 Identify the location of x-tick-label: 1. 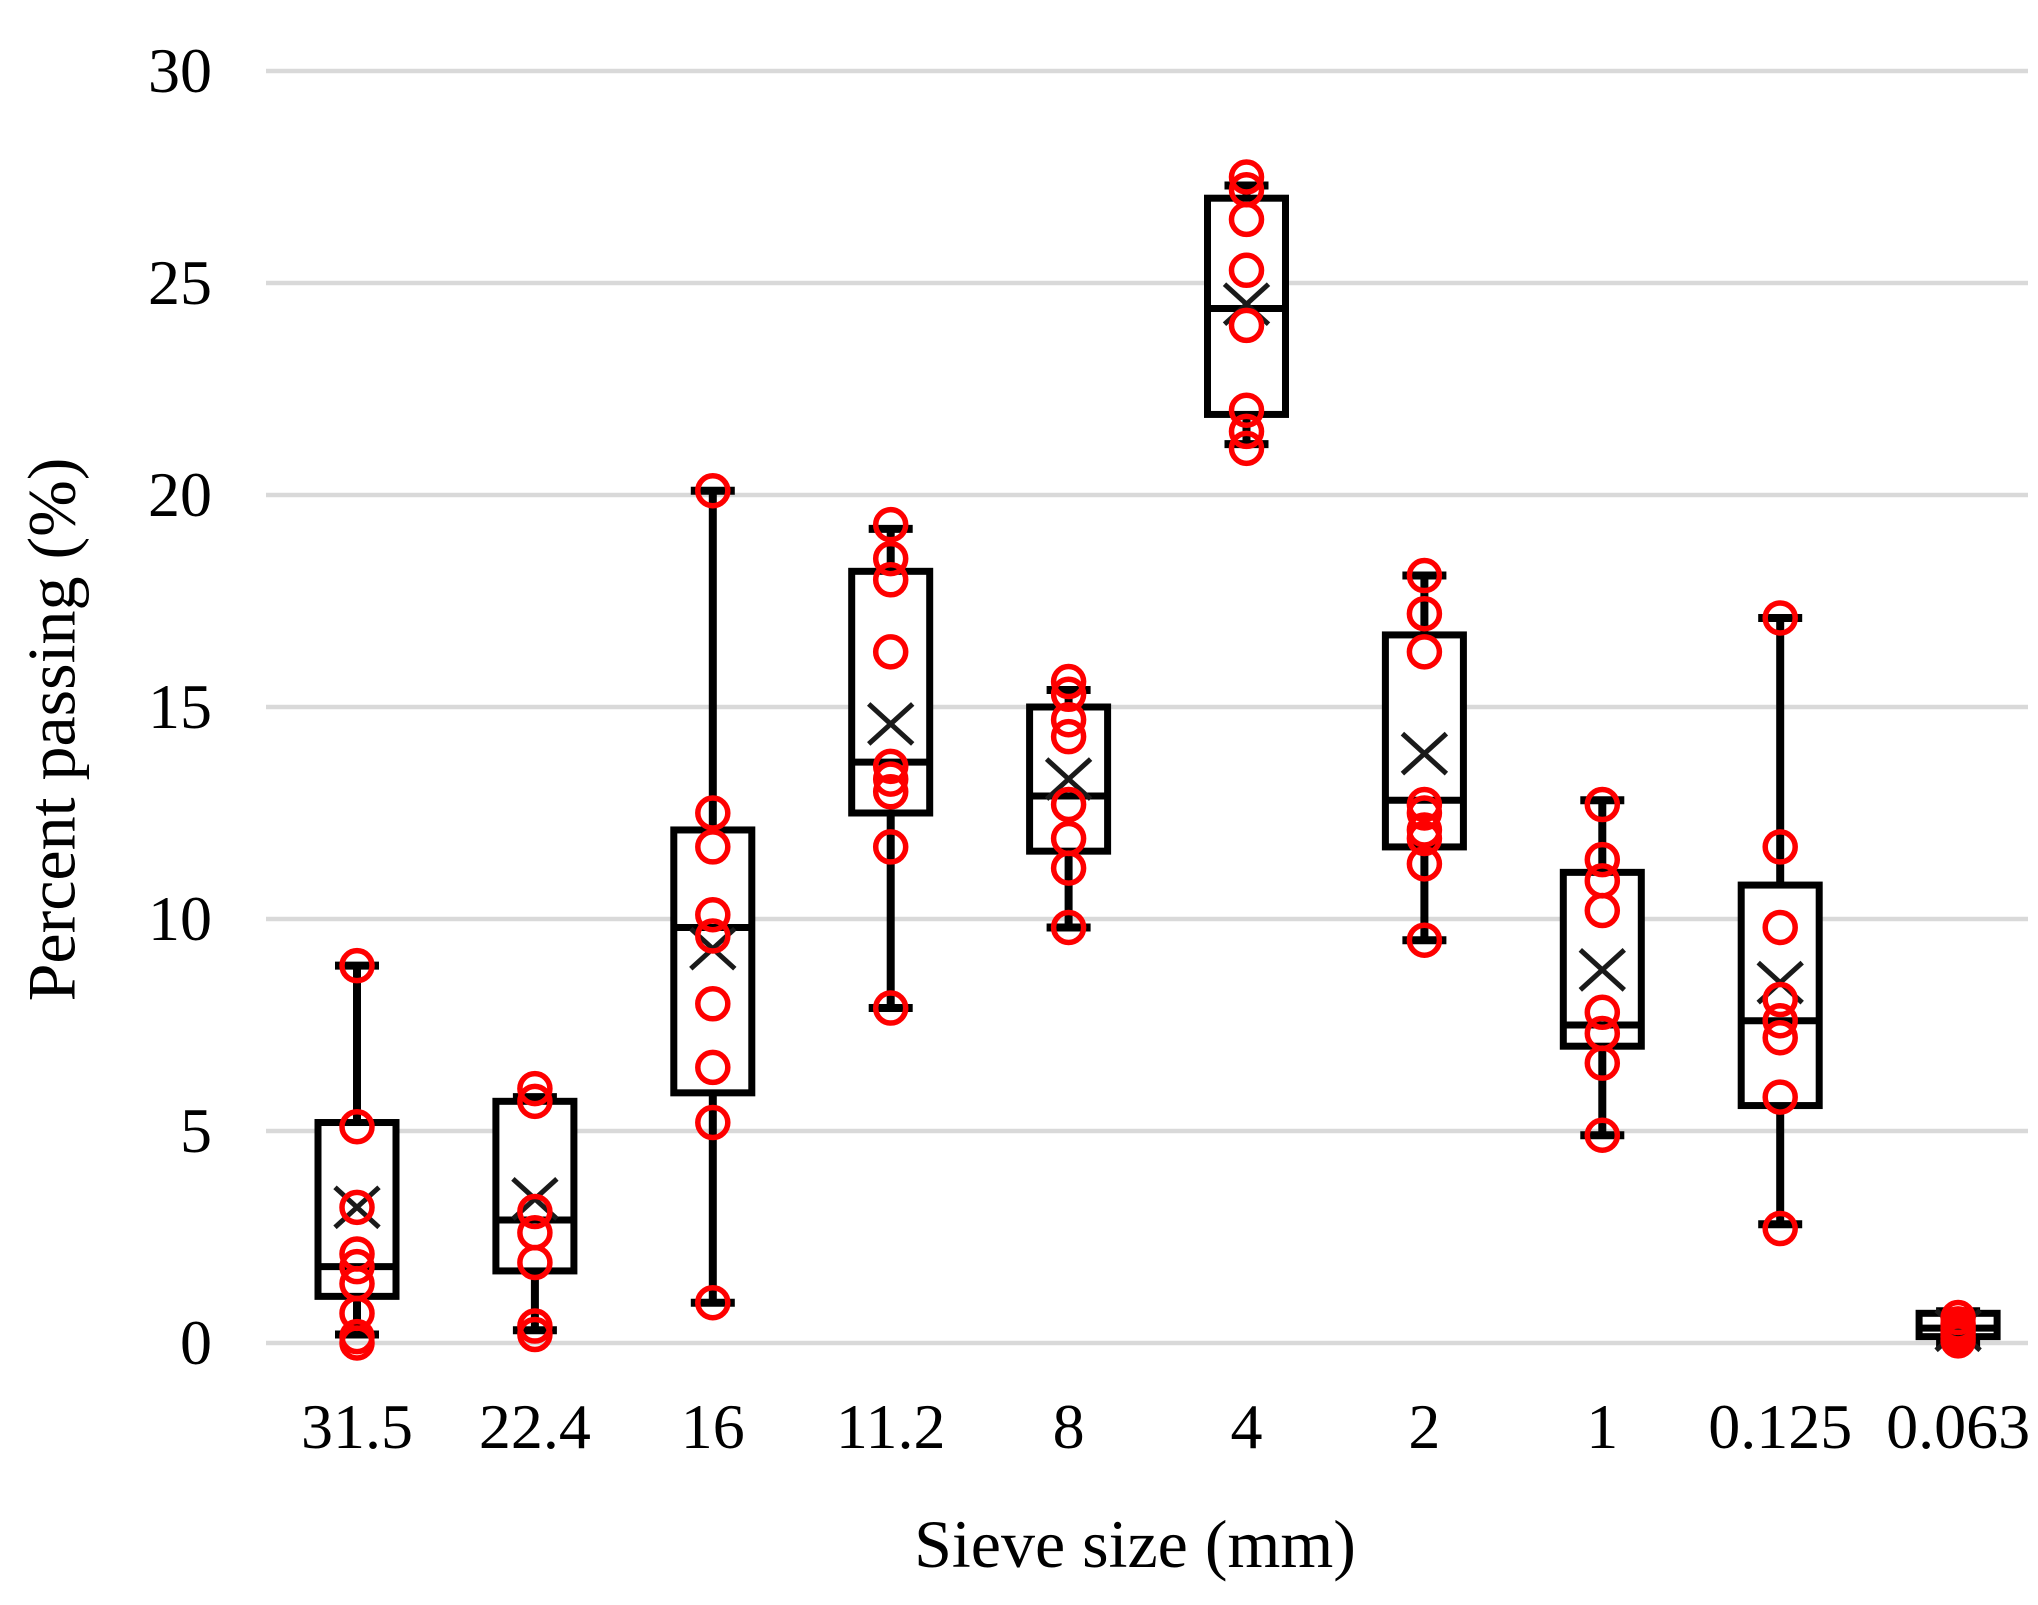
(1602, 1426).